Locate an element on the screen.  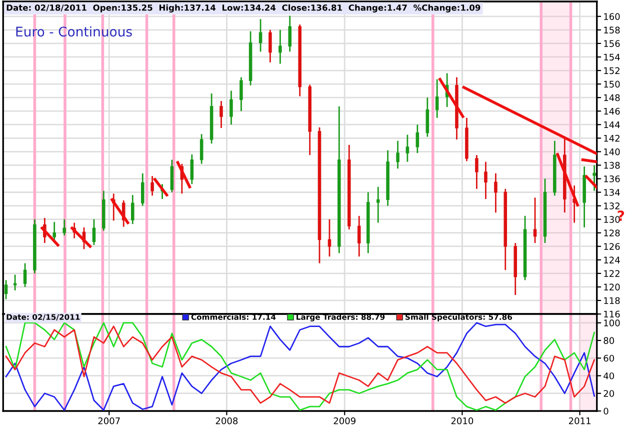
y-tick-label: 126 is located at coordinates (612, 246).